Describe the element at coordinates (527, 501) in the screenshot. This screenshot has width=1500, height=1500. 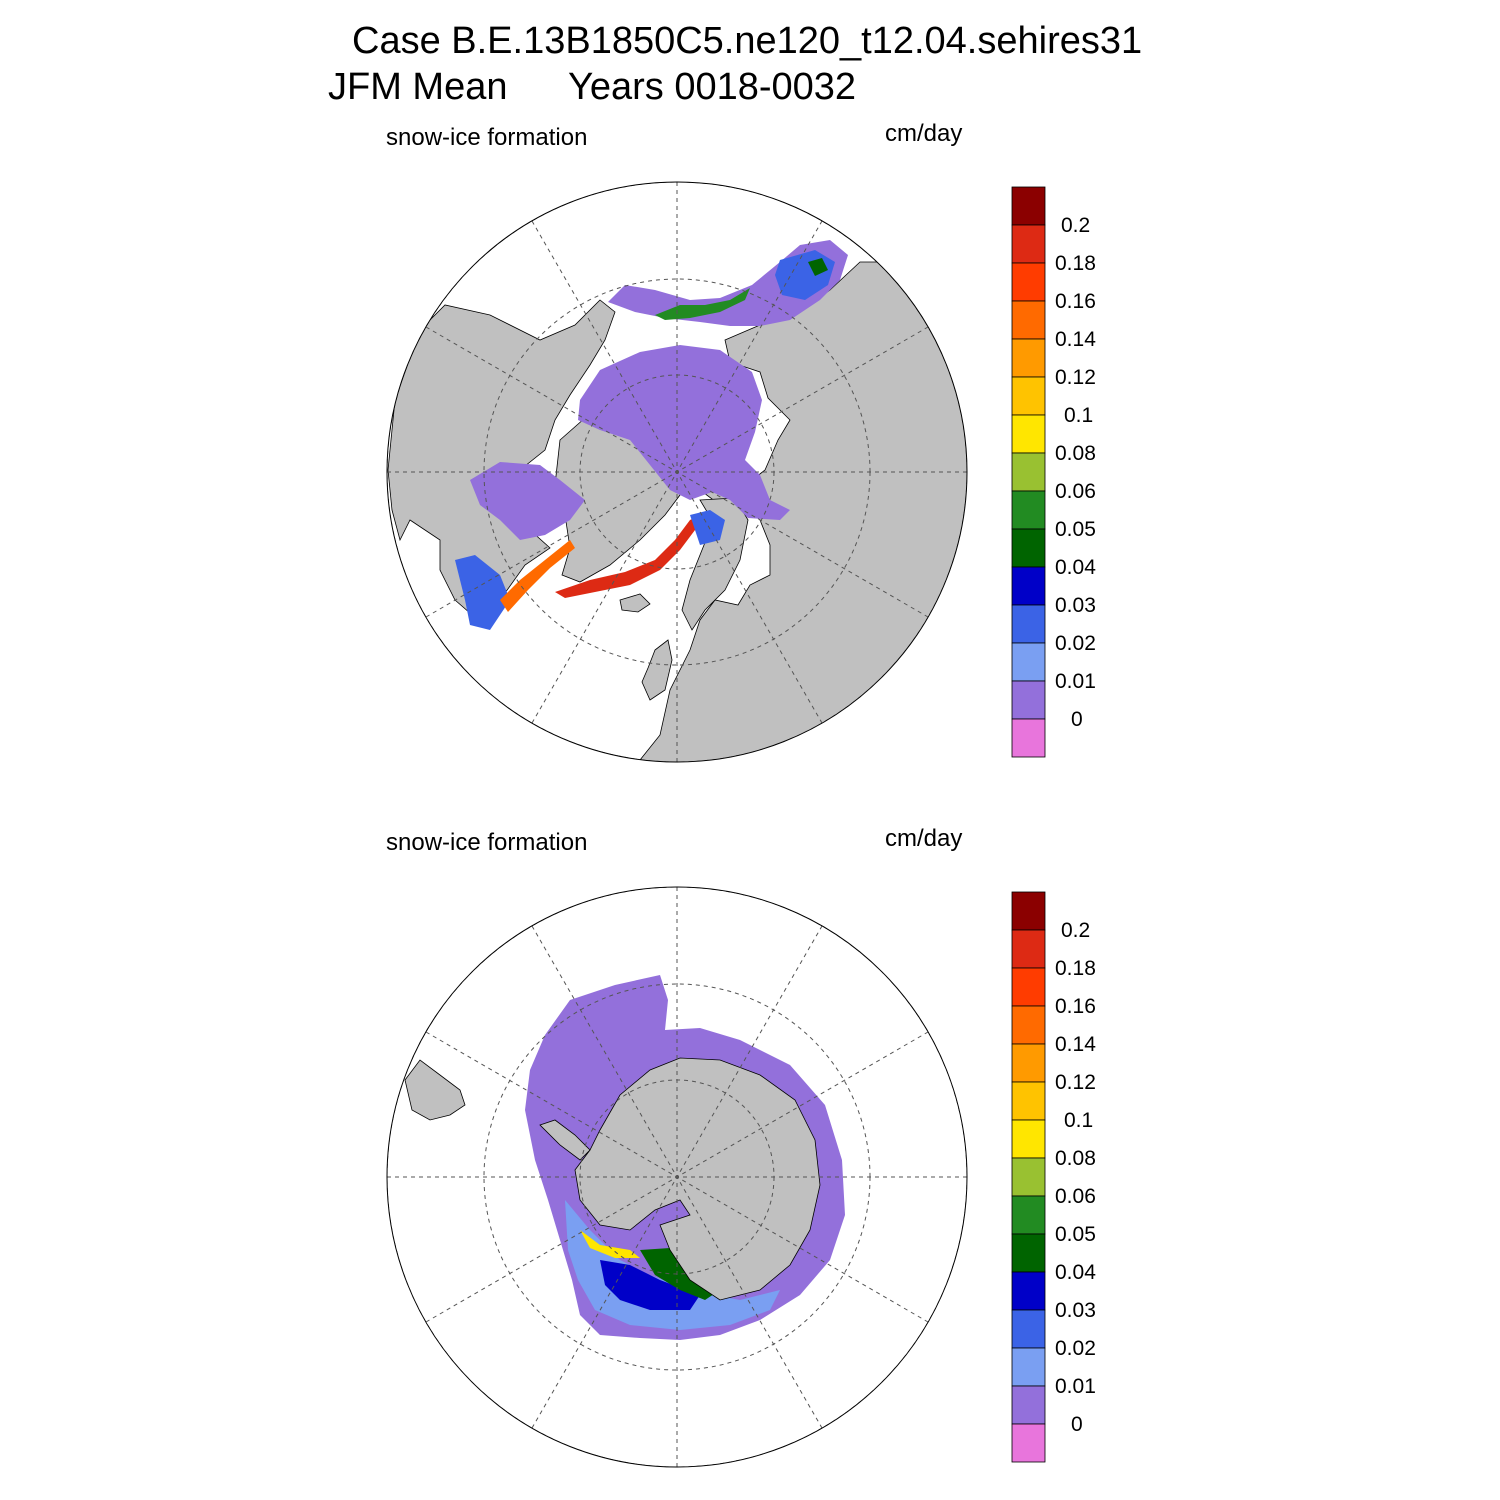
I see `north-ice-hudson-baffin` at that location.